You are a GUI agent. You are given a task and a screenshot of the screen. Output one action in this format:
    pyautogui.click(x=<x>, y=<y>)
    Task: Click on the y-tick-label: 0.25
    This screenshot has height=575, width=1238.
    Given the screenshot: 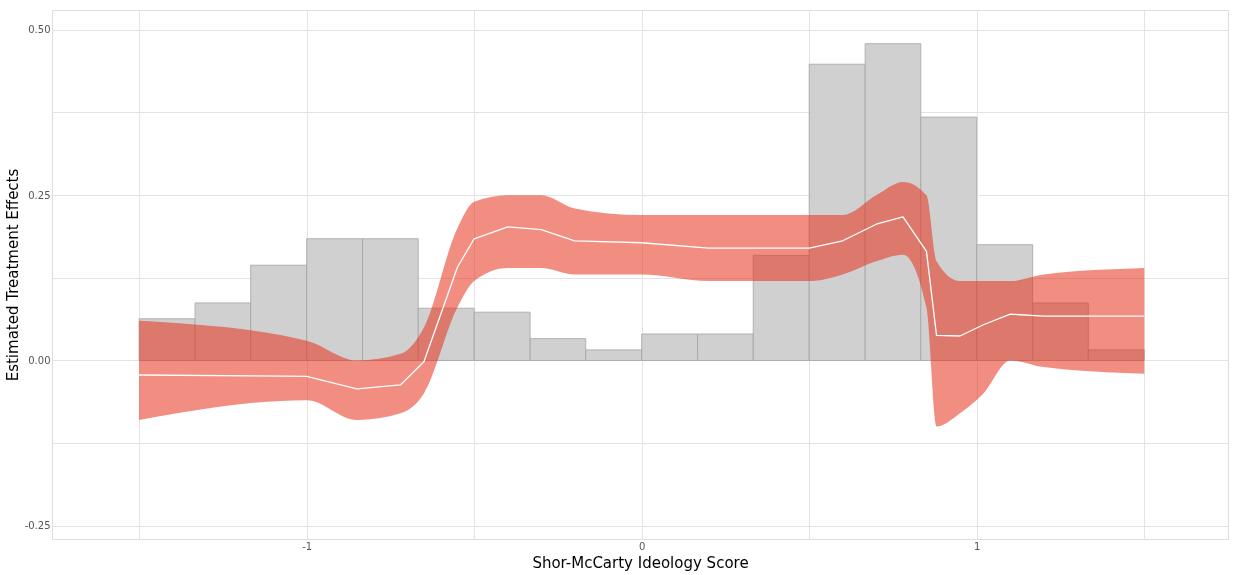 What is the action you would take?
    pyautogui.click(x=39, y=195)
    